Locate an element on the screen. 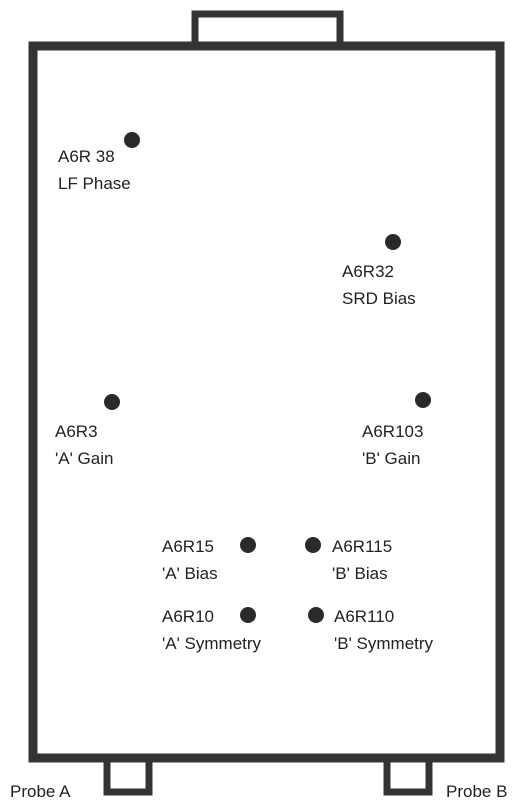 This screenshot has height=800, width=525. component-function: 'A' Gain is located at coordinates (84, 458).